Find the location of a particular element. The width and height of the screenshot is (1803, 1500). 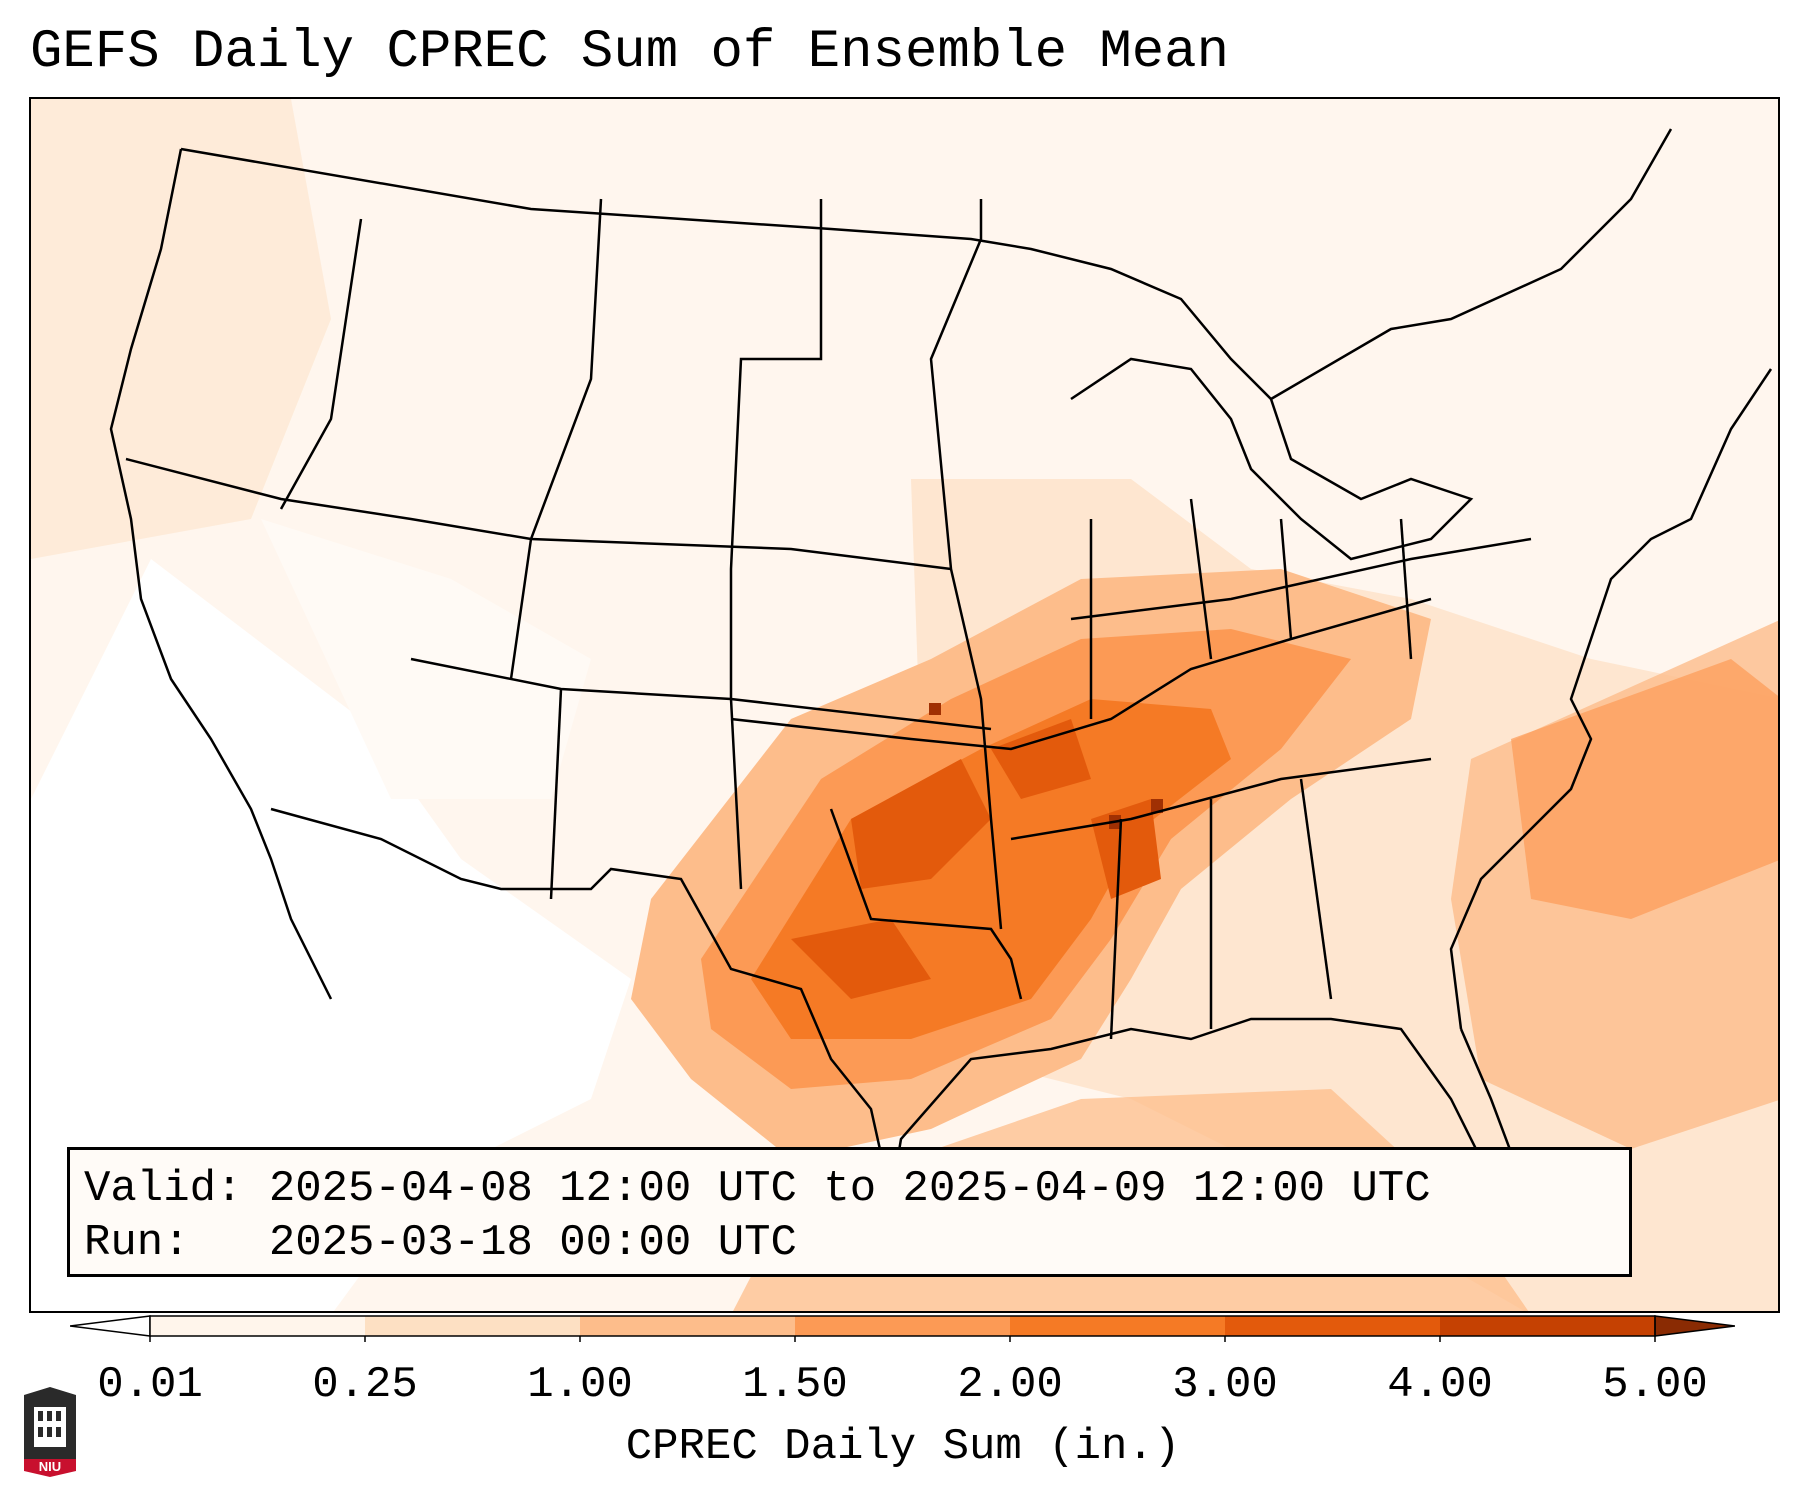

colorbar-under-arrow is located at coordinates (110, 1326).